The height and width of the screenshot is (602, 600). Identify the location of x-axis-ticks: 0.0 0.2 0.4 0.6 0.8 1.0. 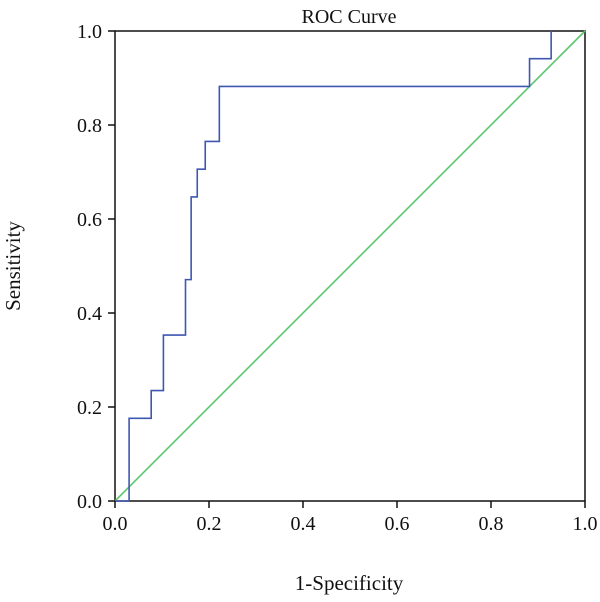
(350, 518).